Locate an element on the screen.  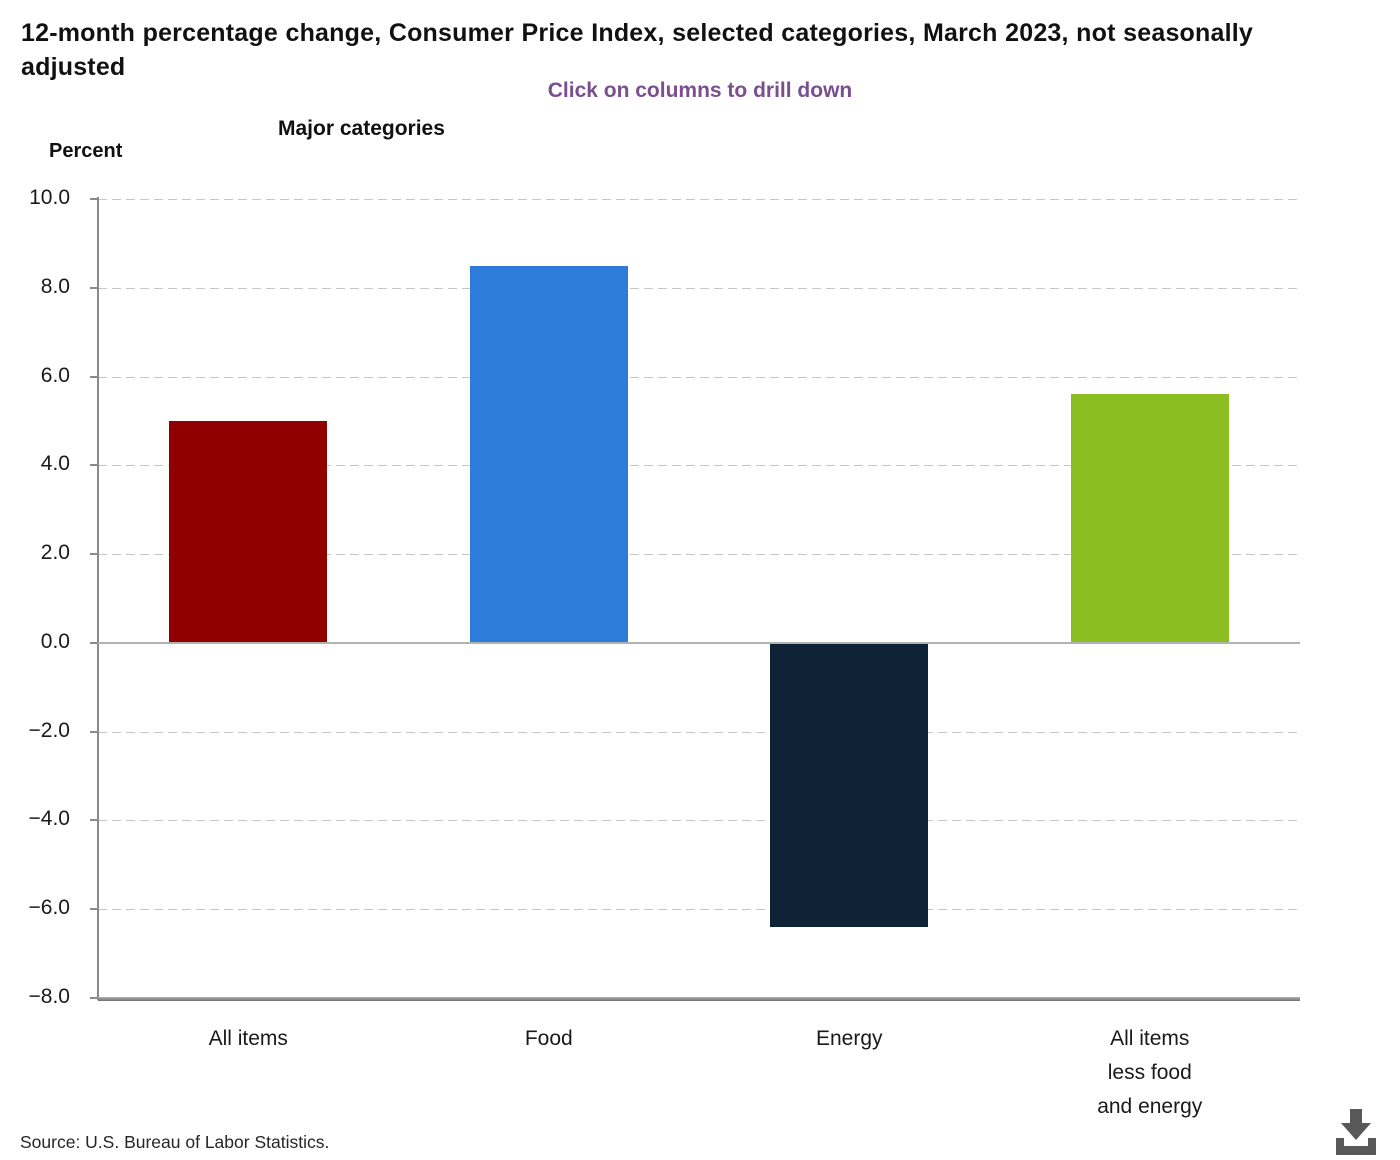
x-axis-label-line: Energy is located at coordinates (849, 1038).